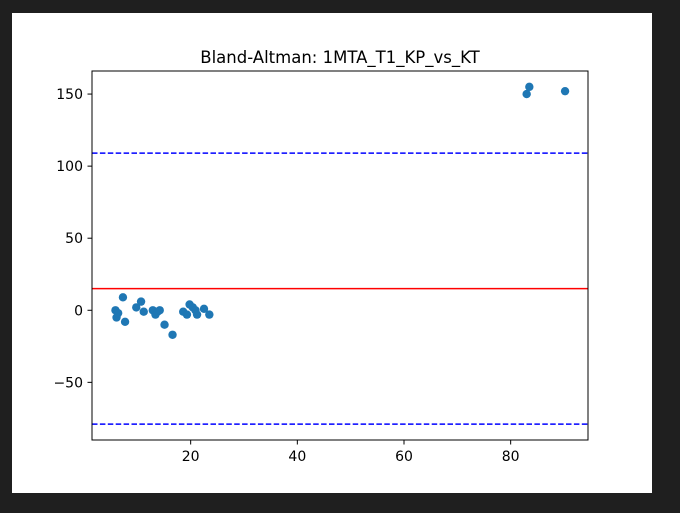 This screenshot has height=513, width=680. Describe the element at coordinates (340, 58) in the screenshot. I see `chart-title: Bland-Altman: 1MTA_T1_KP_vs_KT` at that location.